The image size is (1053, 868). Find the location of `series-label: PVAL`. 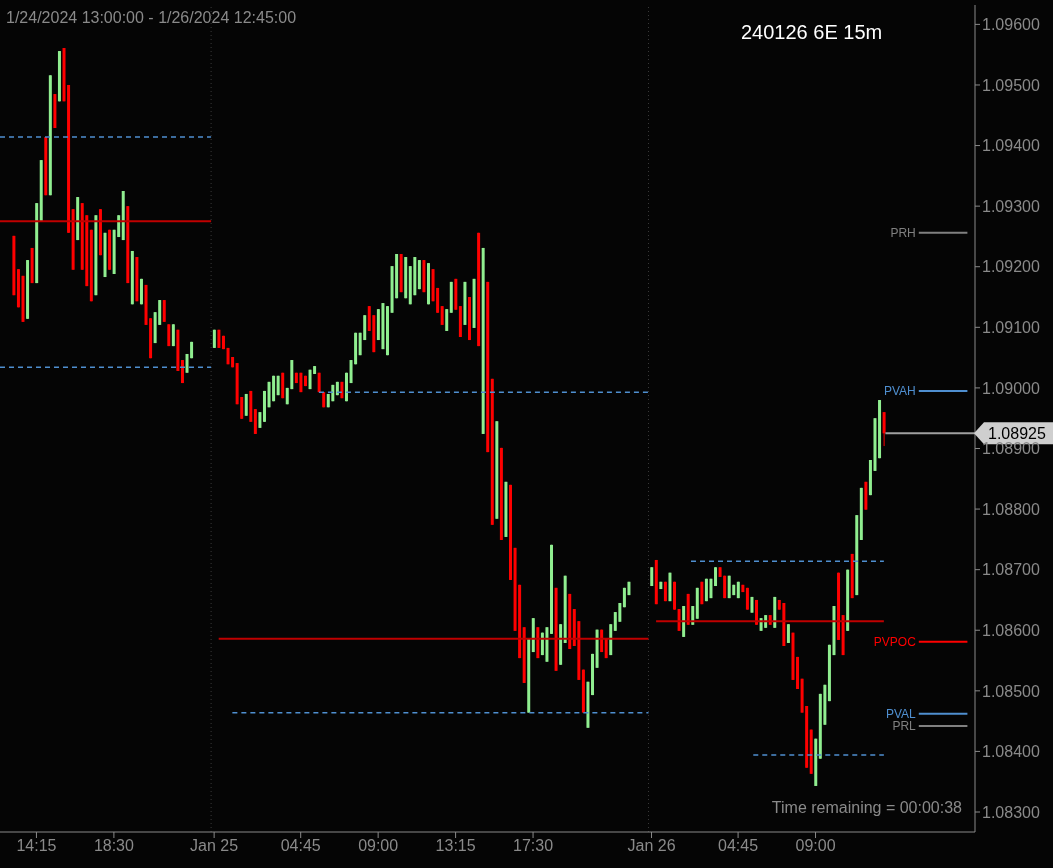

series-label: PVAL is located at coordinates (901, 713).